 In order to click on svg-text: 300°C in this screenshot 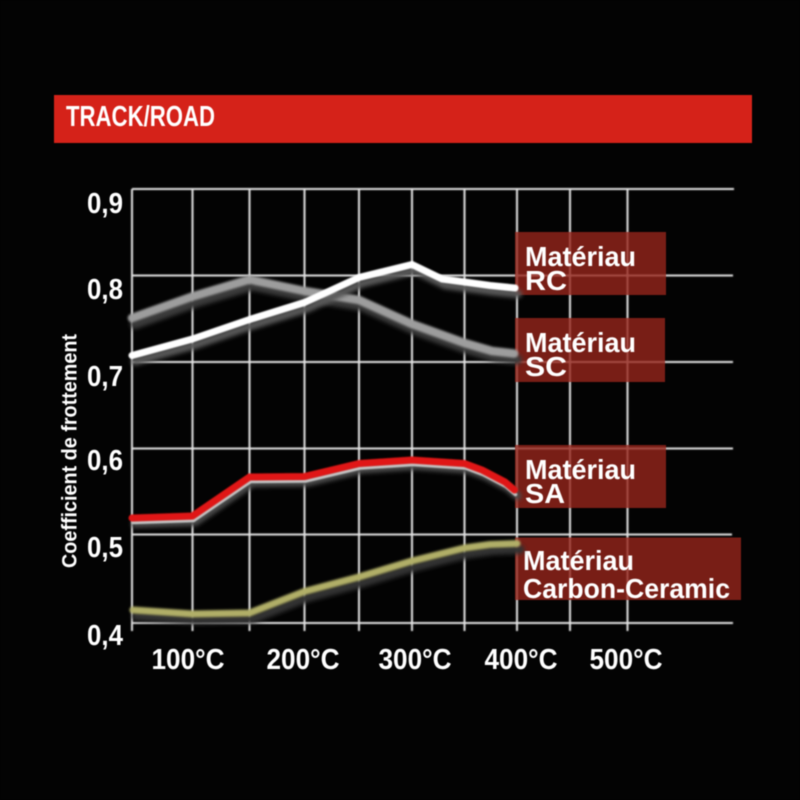, I will do `click(415, 660)`.